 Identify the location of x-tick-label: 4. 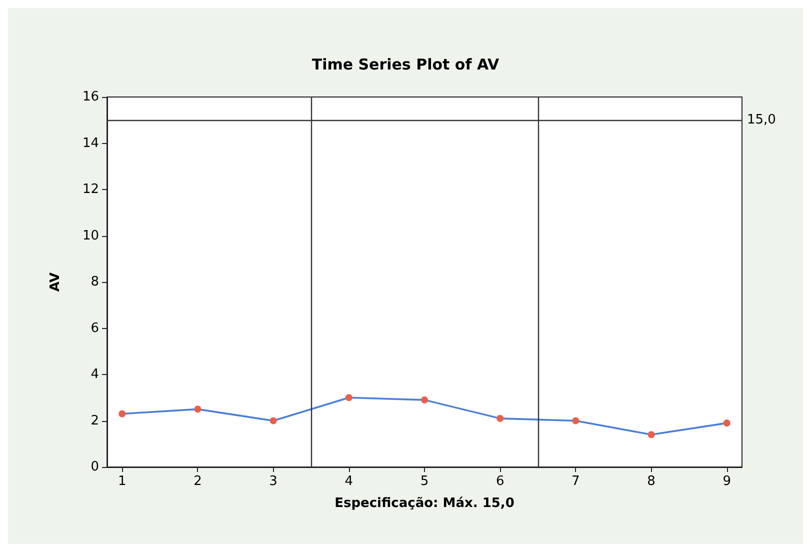
(349, 481).